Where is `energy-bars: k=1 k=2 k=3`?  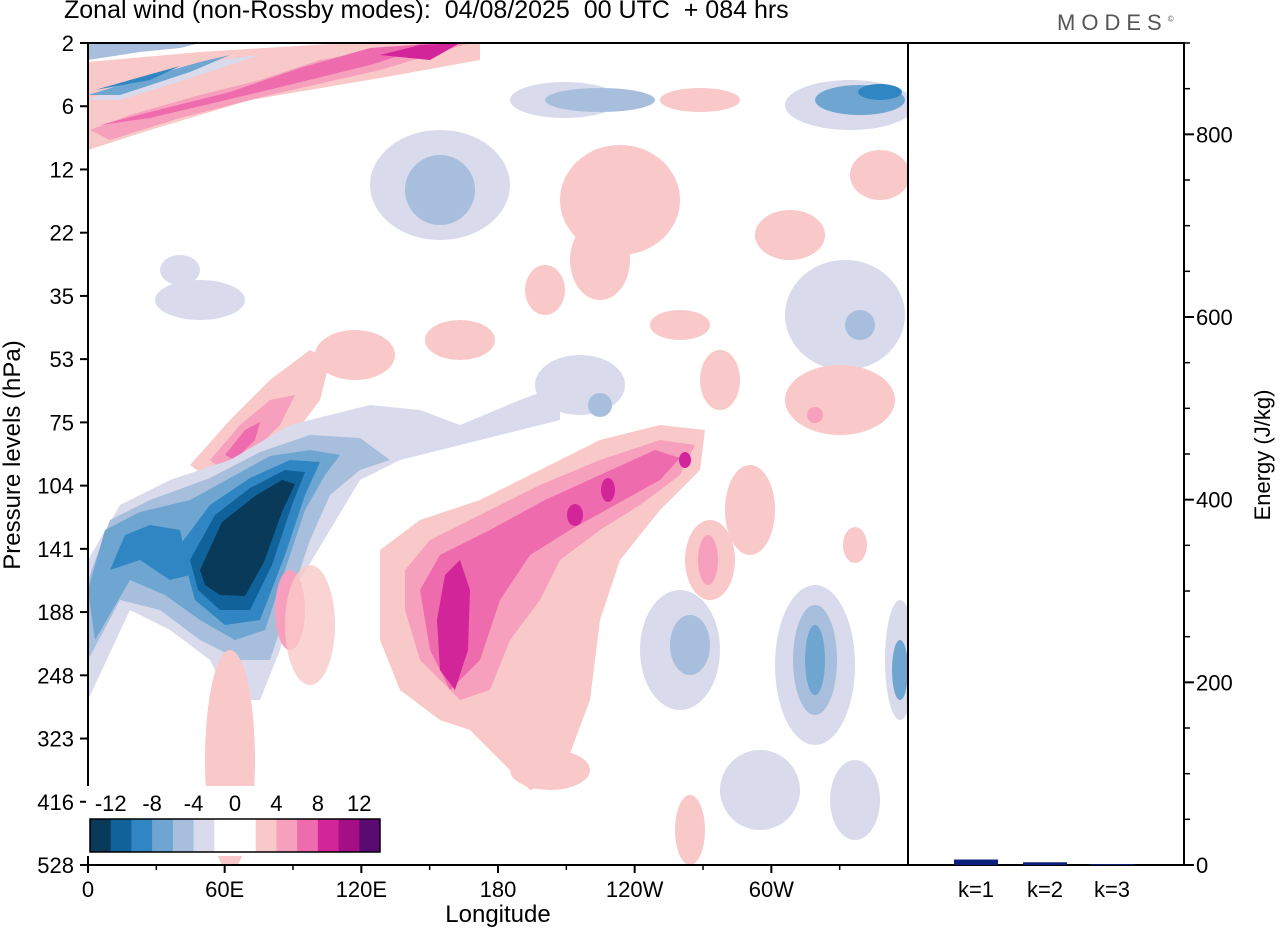
energy-bars: k=1 k=2 k=3 is located at coordinates (1044, 880).